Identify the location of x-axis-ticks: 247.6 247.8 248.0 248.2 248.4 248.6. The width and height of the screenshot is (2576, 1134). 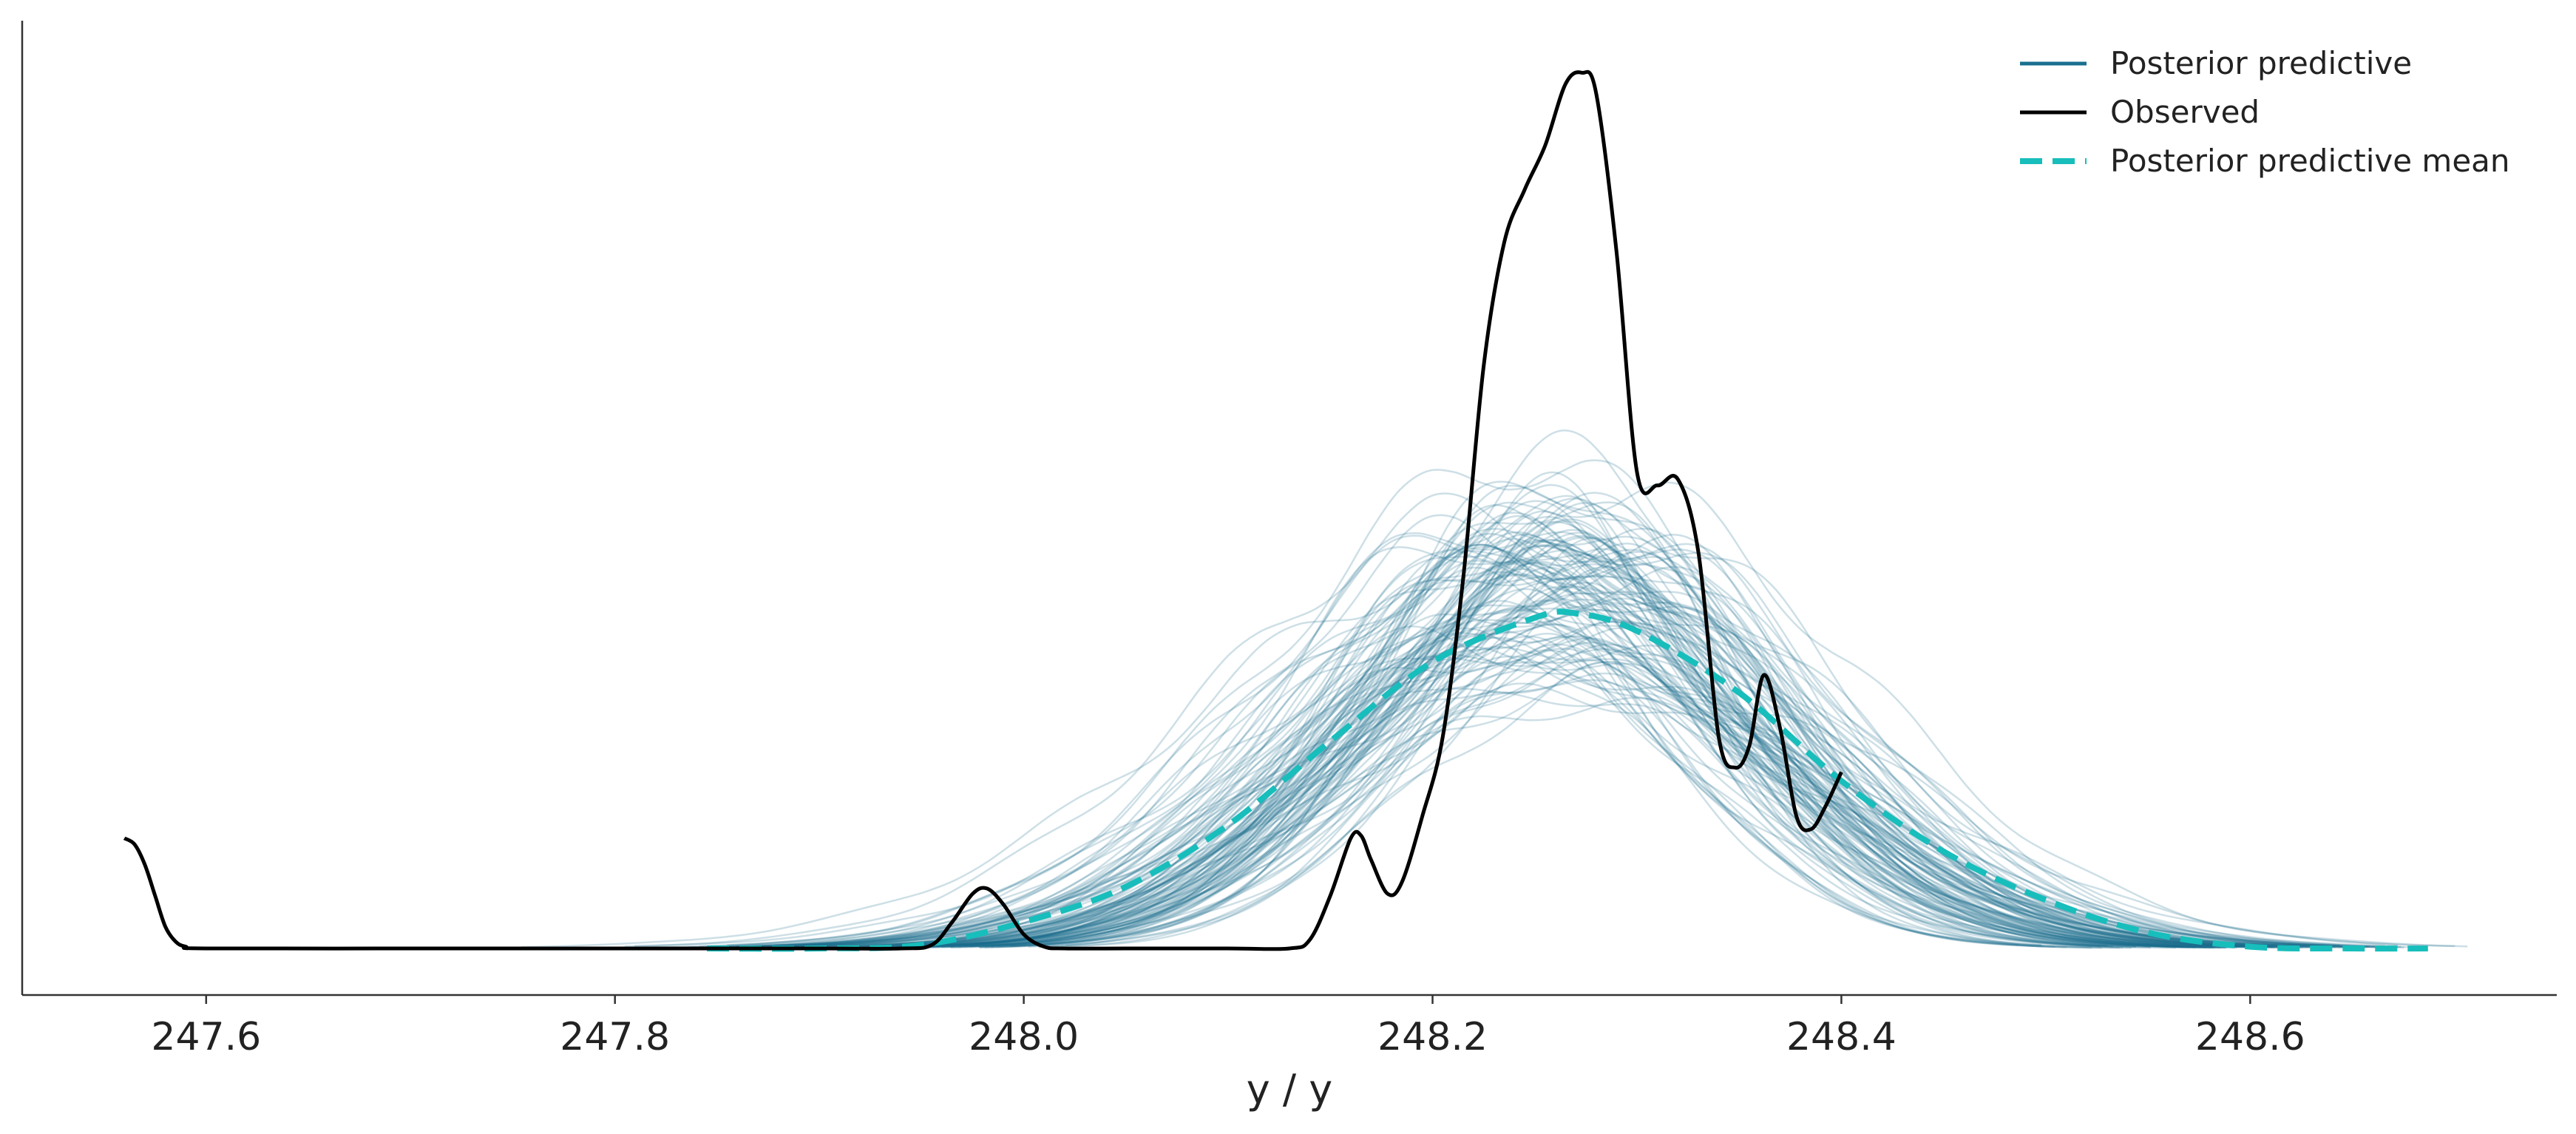
(1228, 1027).